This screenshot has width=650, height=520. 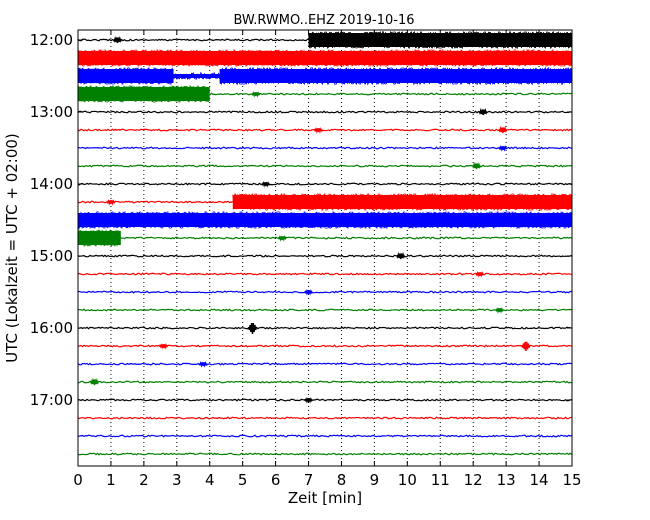 I want to click on x-tick-label: 3, so click(x=177, y=480).